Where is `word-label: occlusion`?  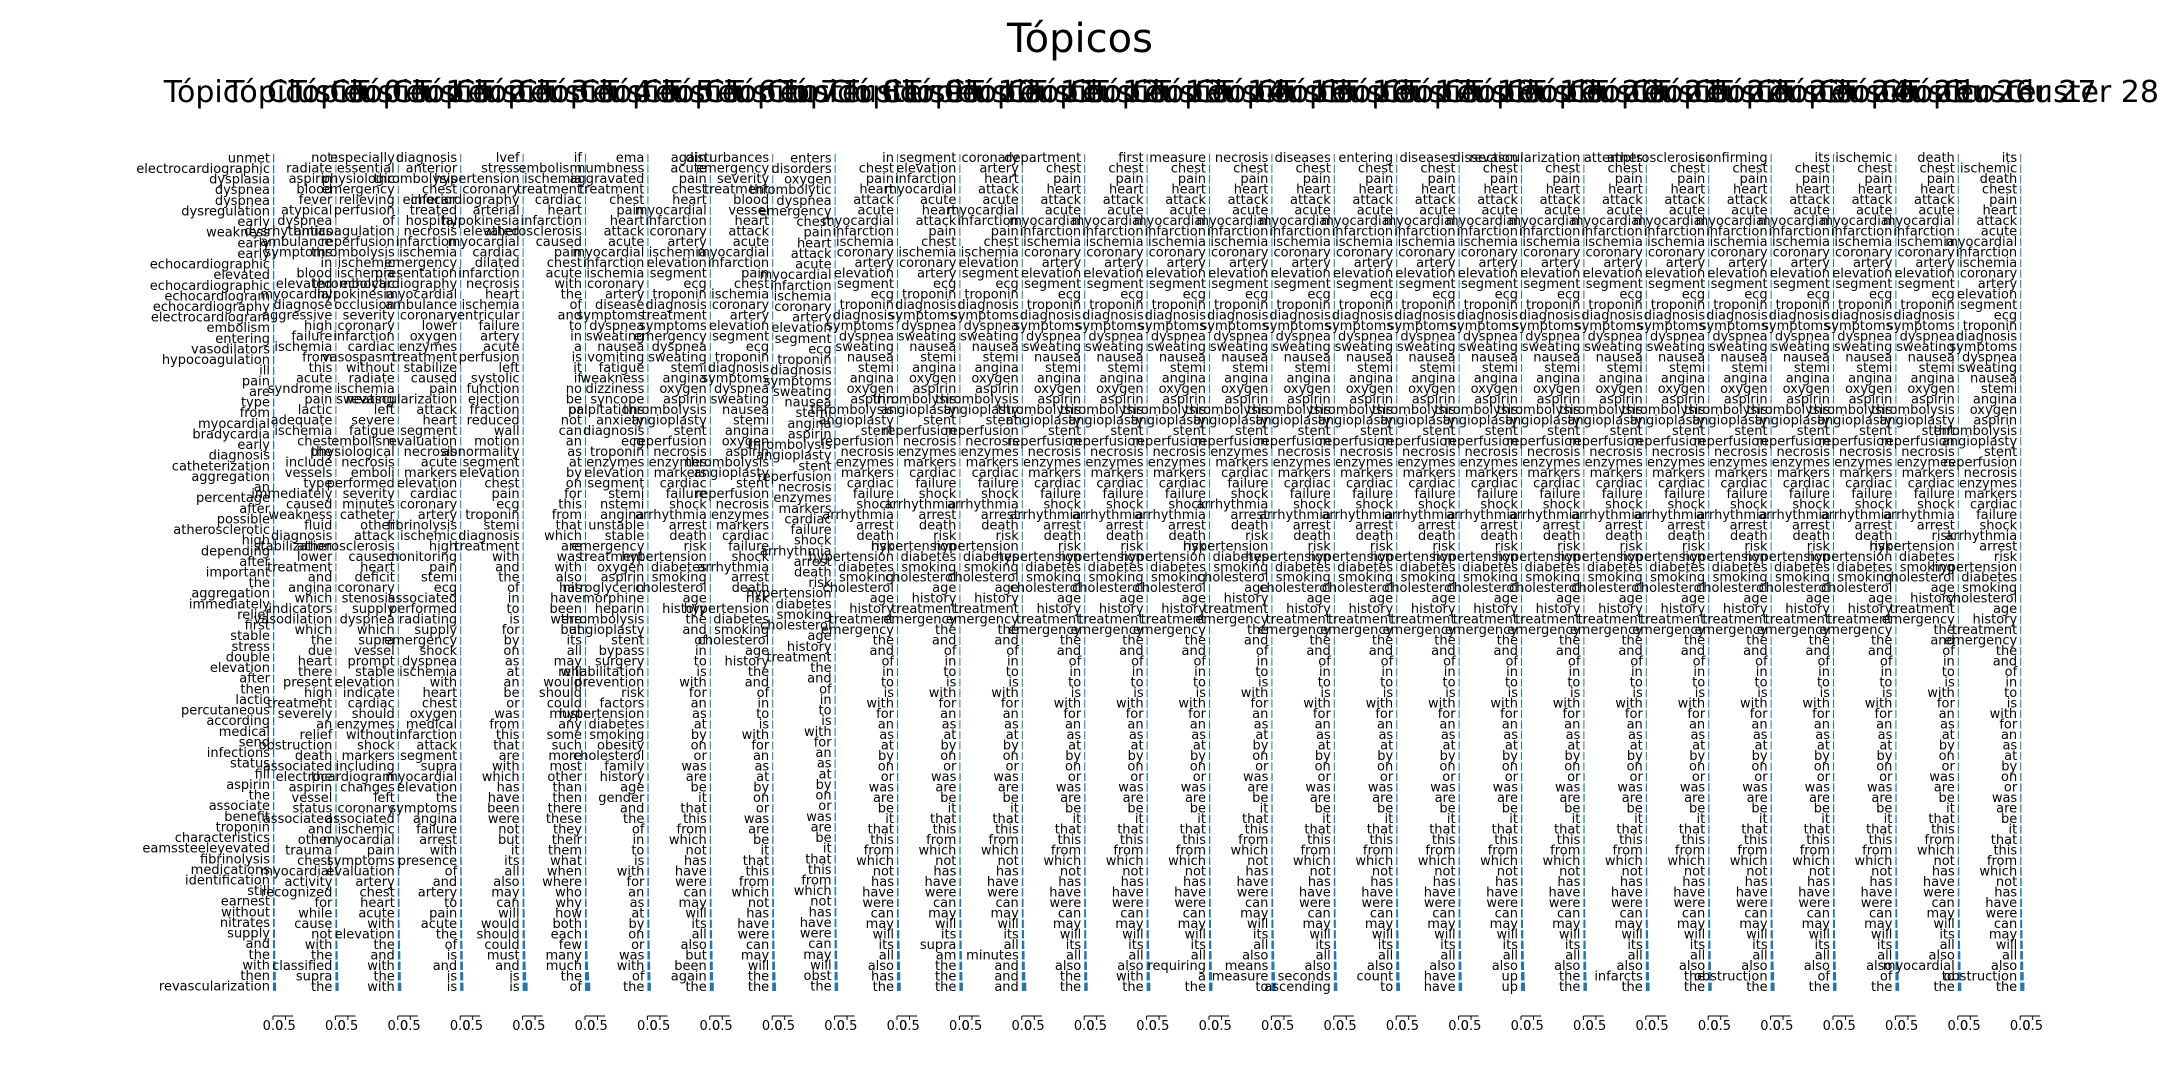 word-label: occlusion is located at coordinates (364, 305).